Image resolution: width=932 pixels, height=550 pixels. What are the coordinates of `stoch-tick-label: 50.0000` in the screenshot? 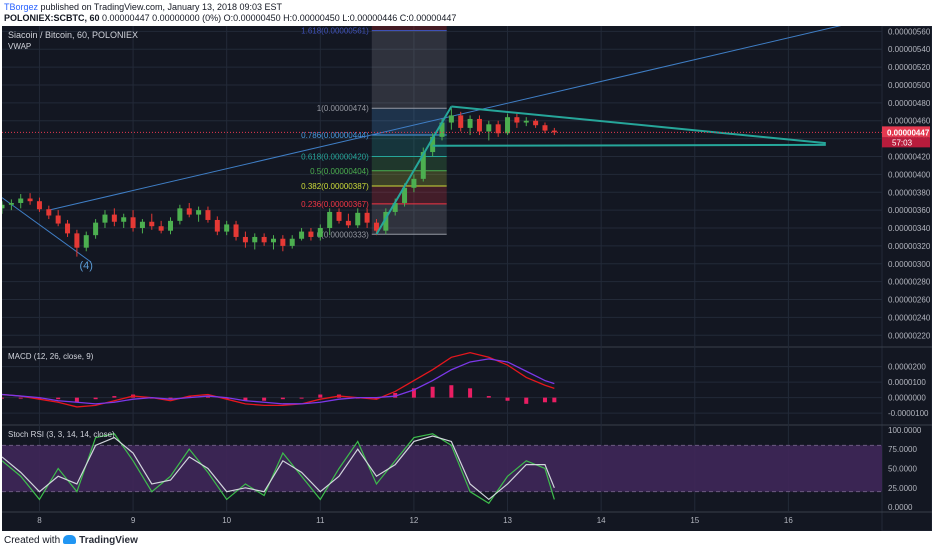 It's located at (902, 469).